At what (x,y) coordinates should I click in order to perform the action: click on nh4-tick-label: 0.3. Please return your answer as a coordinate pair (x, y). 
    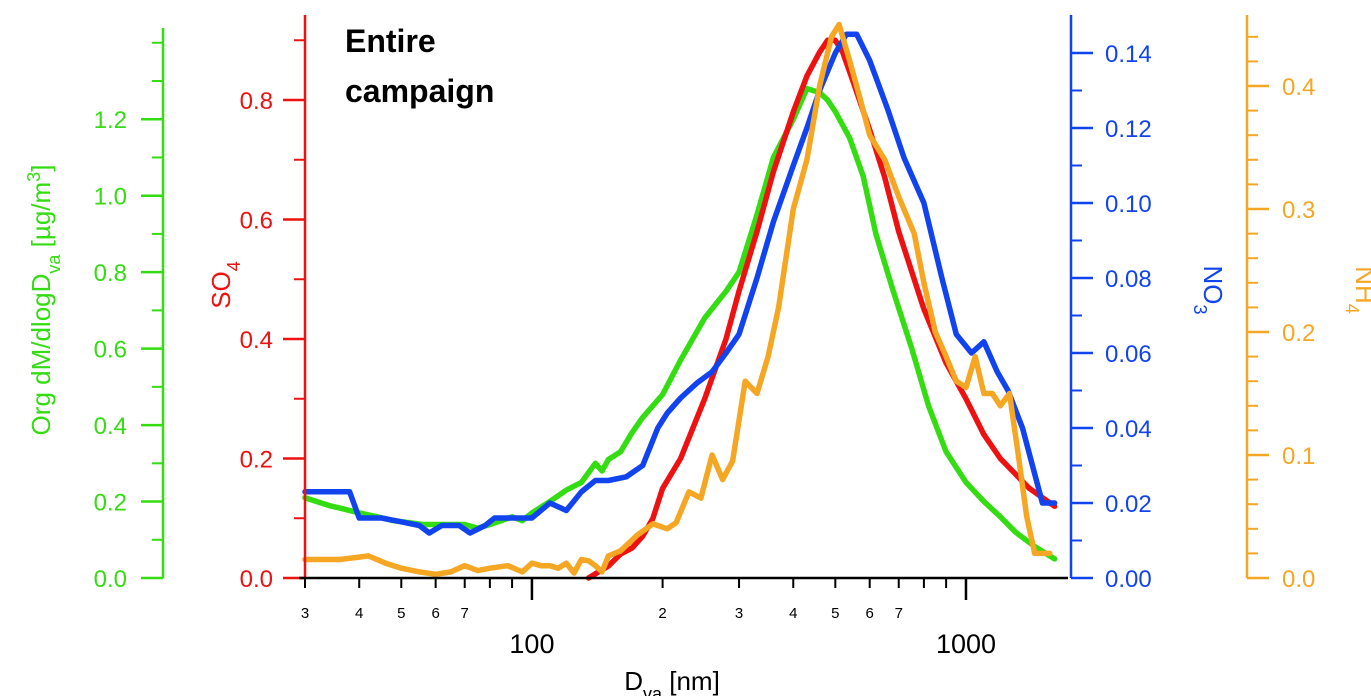
    Looking at the image, I should click on (1298, 210).